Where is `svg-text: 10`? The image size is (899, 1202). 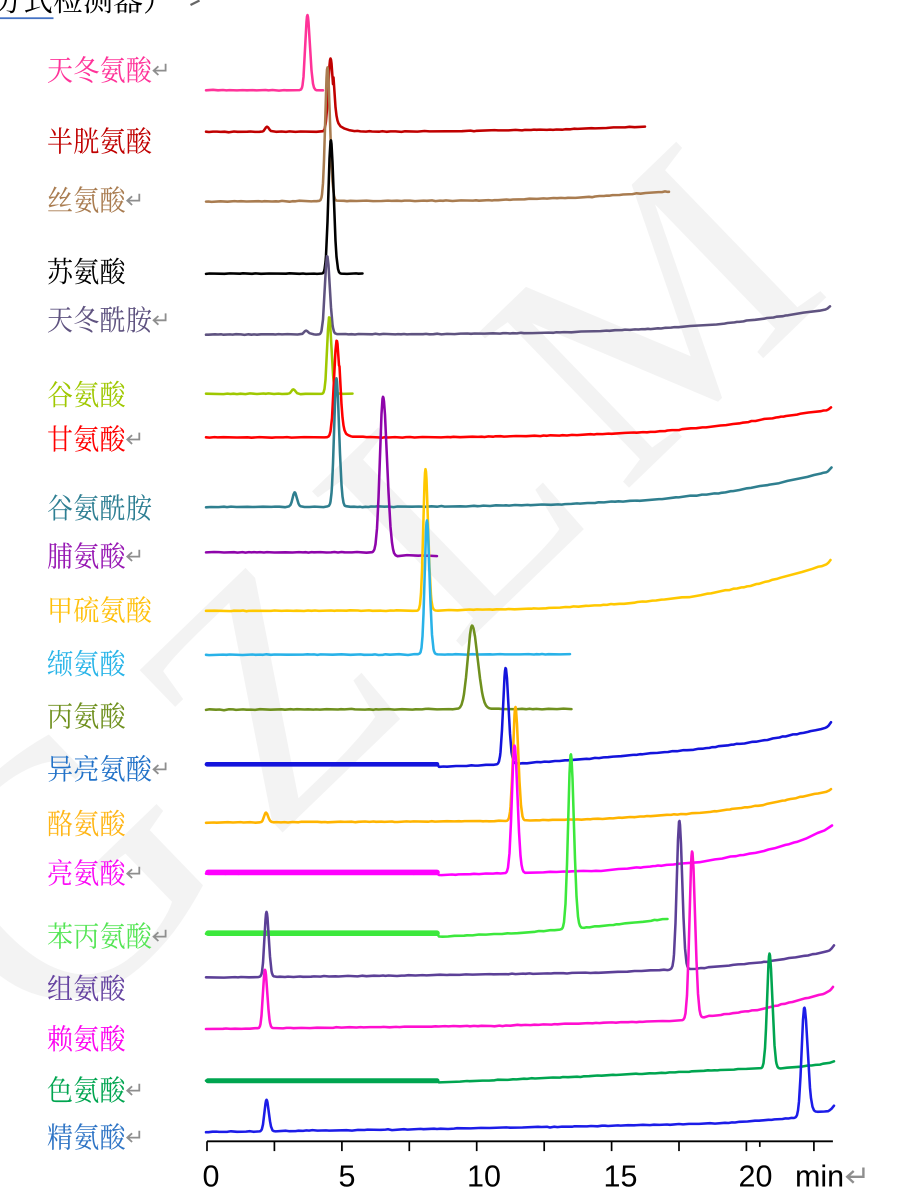 svg-text: 10 is located at coordinates (484, 1177).